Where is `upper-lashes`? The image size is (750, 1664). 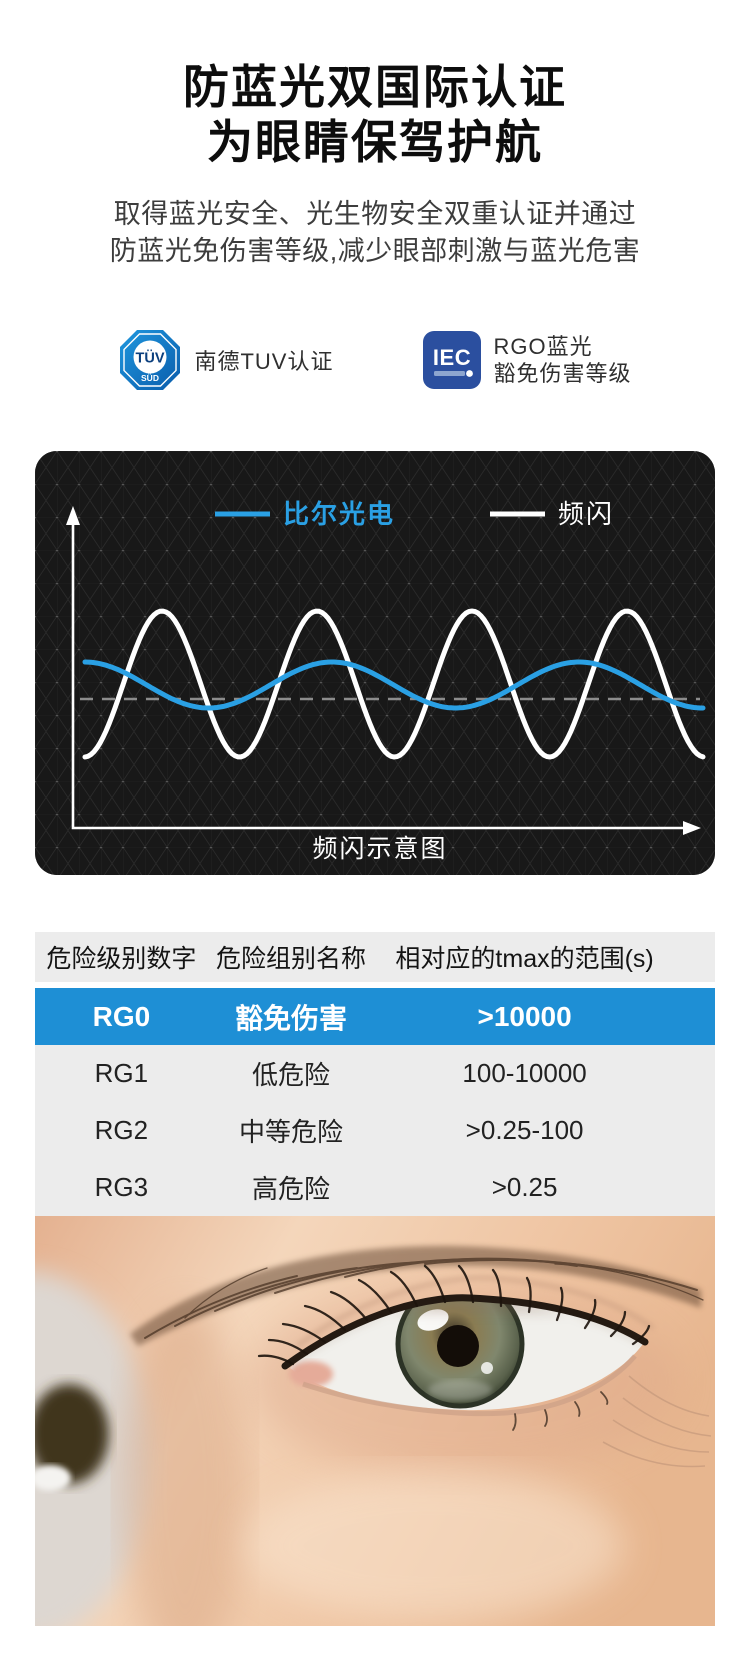 upper-lashes is located at coordinates (454, 1315).